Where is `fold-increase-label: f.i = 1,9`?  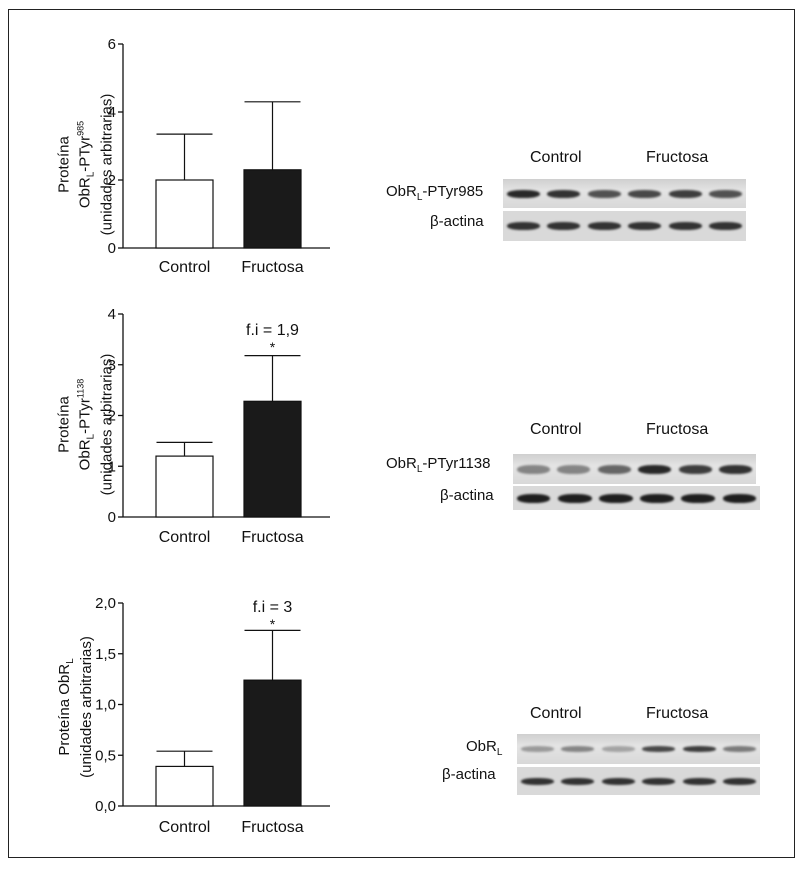
fold-increase-label: f.i = 1,9 is located at coordinates (272, 330).